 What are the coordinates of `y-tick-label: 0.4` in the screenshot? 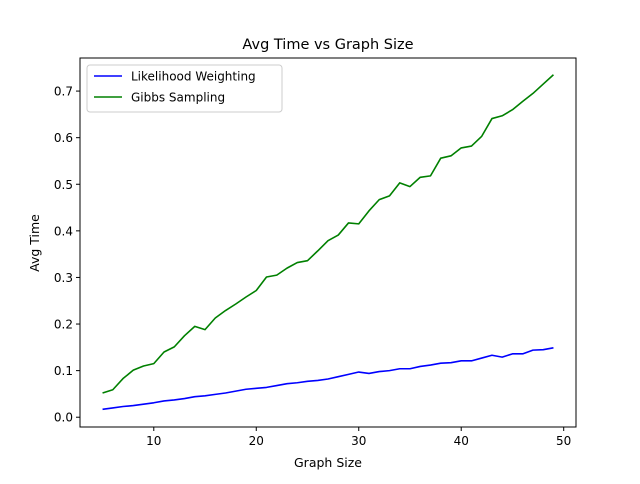 It's located at (63, 231).